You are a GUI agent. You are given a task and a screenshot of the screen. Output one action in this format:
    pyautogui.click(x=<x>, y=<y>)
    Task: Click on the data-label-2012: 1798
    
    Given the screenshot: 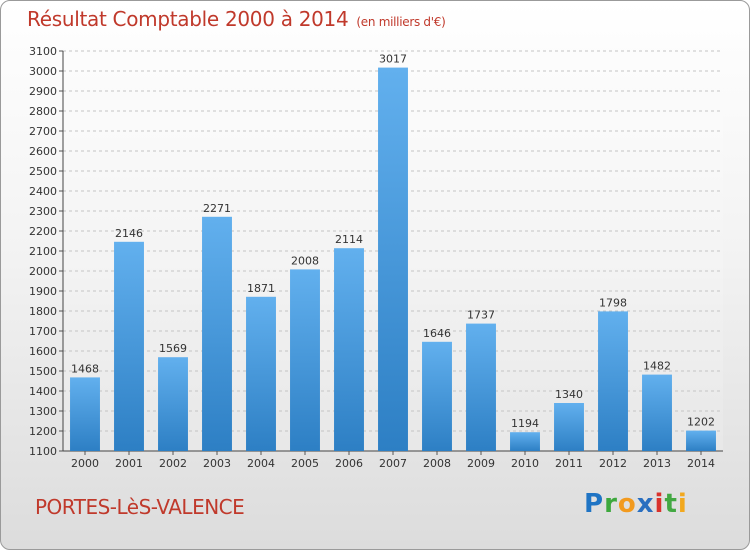 What is the action you would take?
    pyautogui.click(x=613, y=302)
    